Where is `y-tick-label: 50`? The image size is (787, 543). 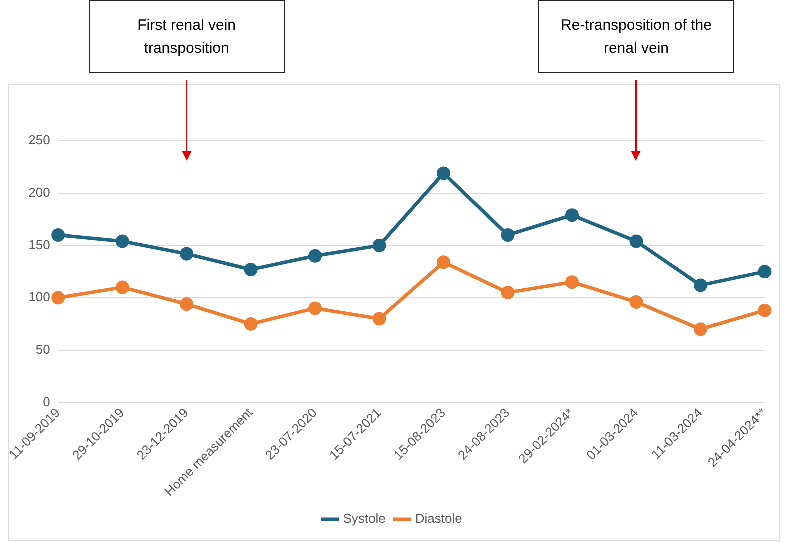
y-tick-label: 50 is located at coordinates (43, 349).